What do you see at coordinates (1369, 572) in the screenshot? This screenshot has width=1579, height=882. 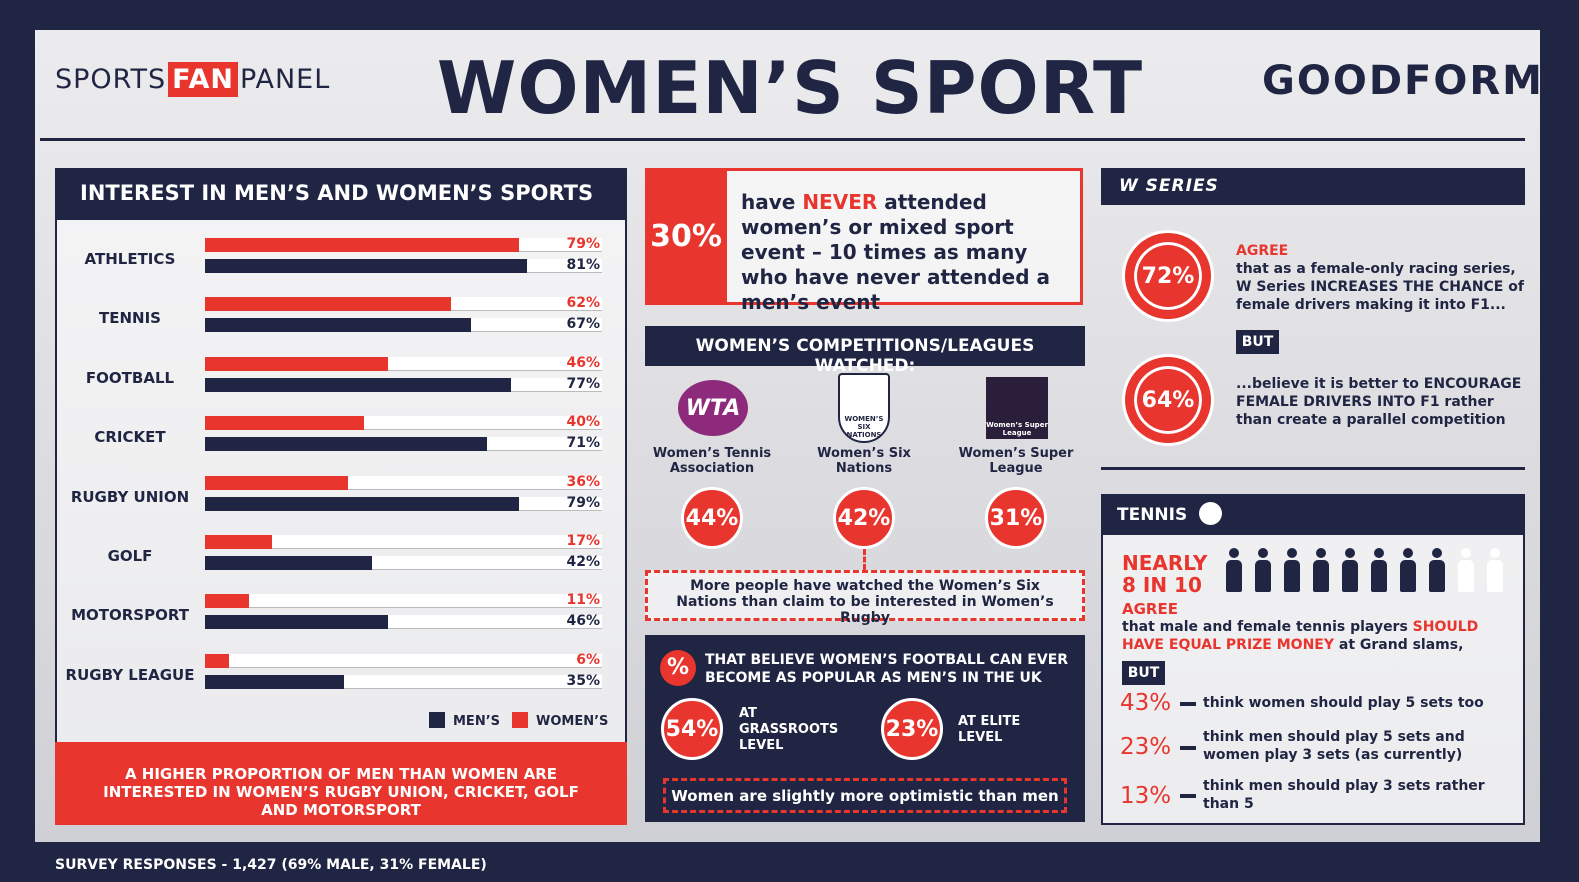 I see `people-icons` at bounding box center [1369, 572].